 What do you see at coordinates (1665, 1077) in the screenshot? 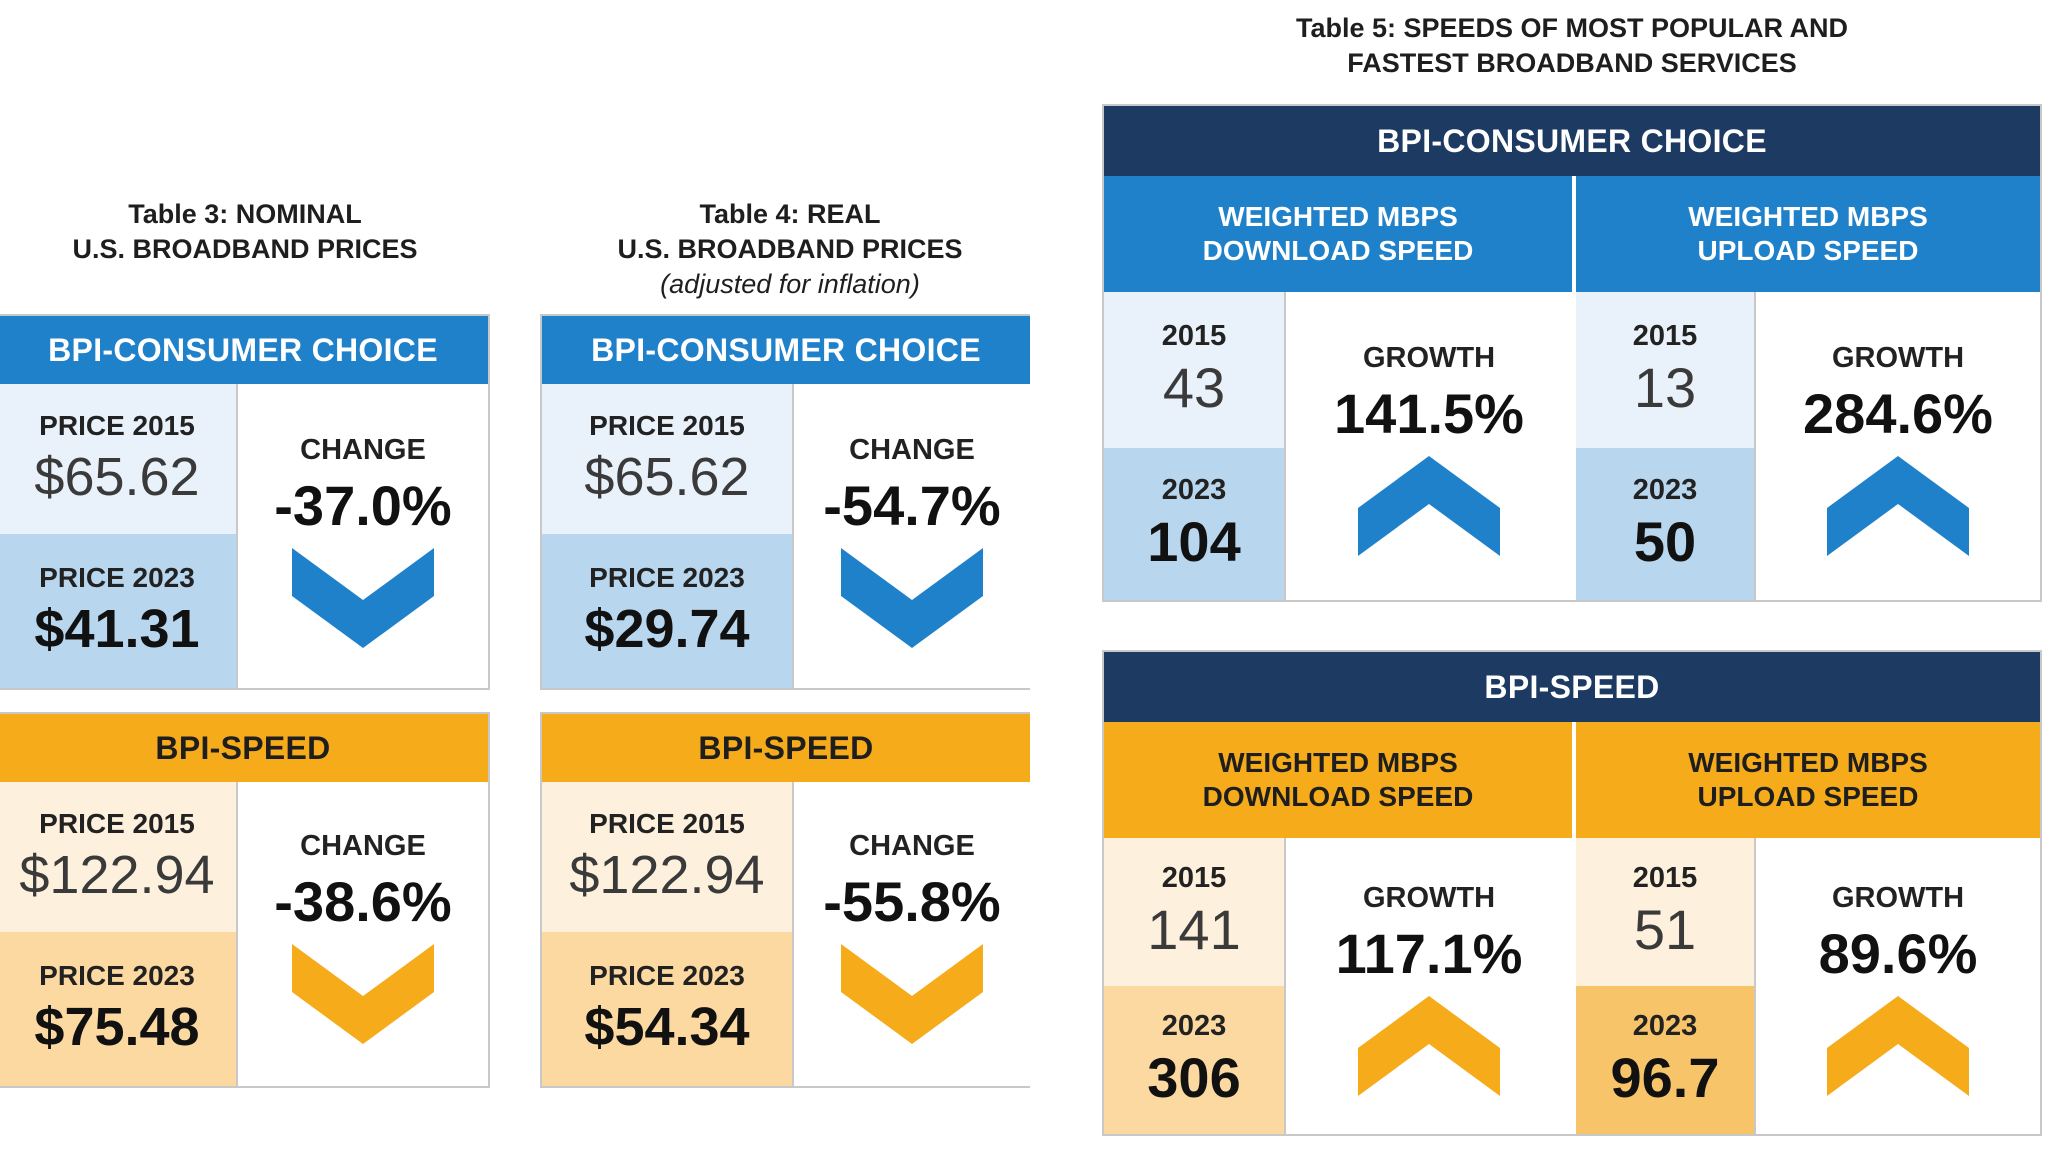
I see `year-value: 96.7` at bounding box center [1665, 1077].